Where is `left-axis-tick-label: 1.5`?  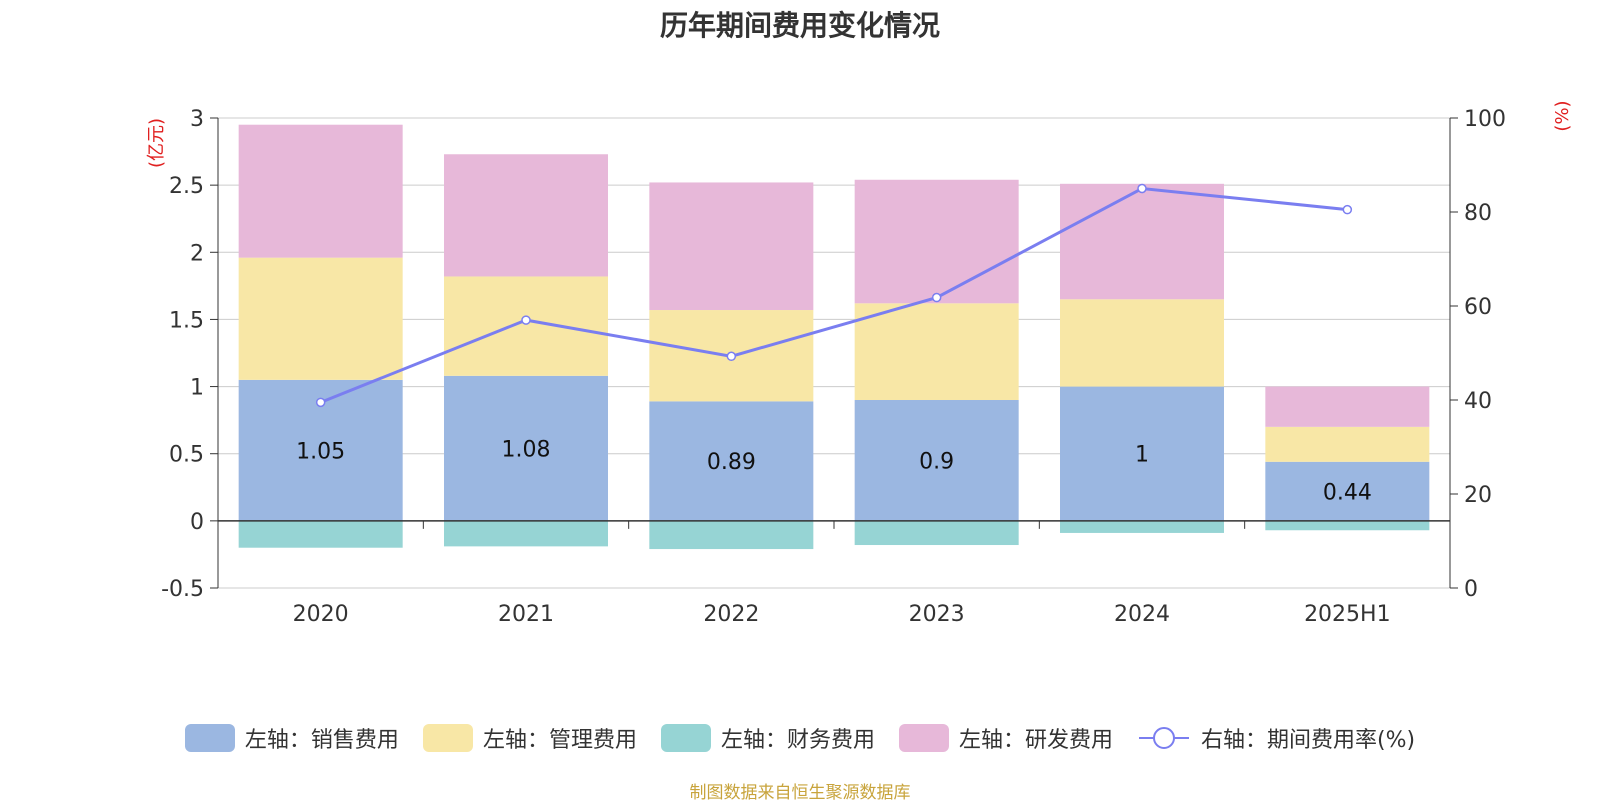 left-axis-tick-label: 1.5 is located at coordinates (186, 320).